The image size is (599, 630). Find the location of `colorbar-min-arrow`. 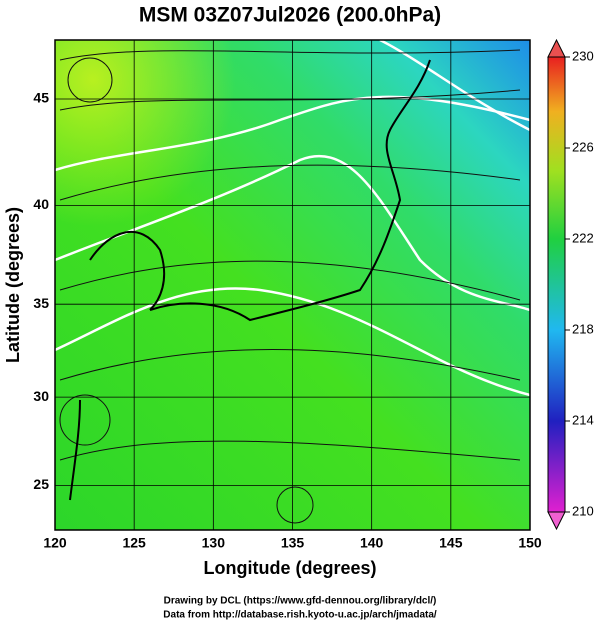

colorbar-min-arrow is located at coordinates (556, 521).